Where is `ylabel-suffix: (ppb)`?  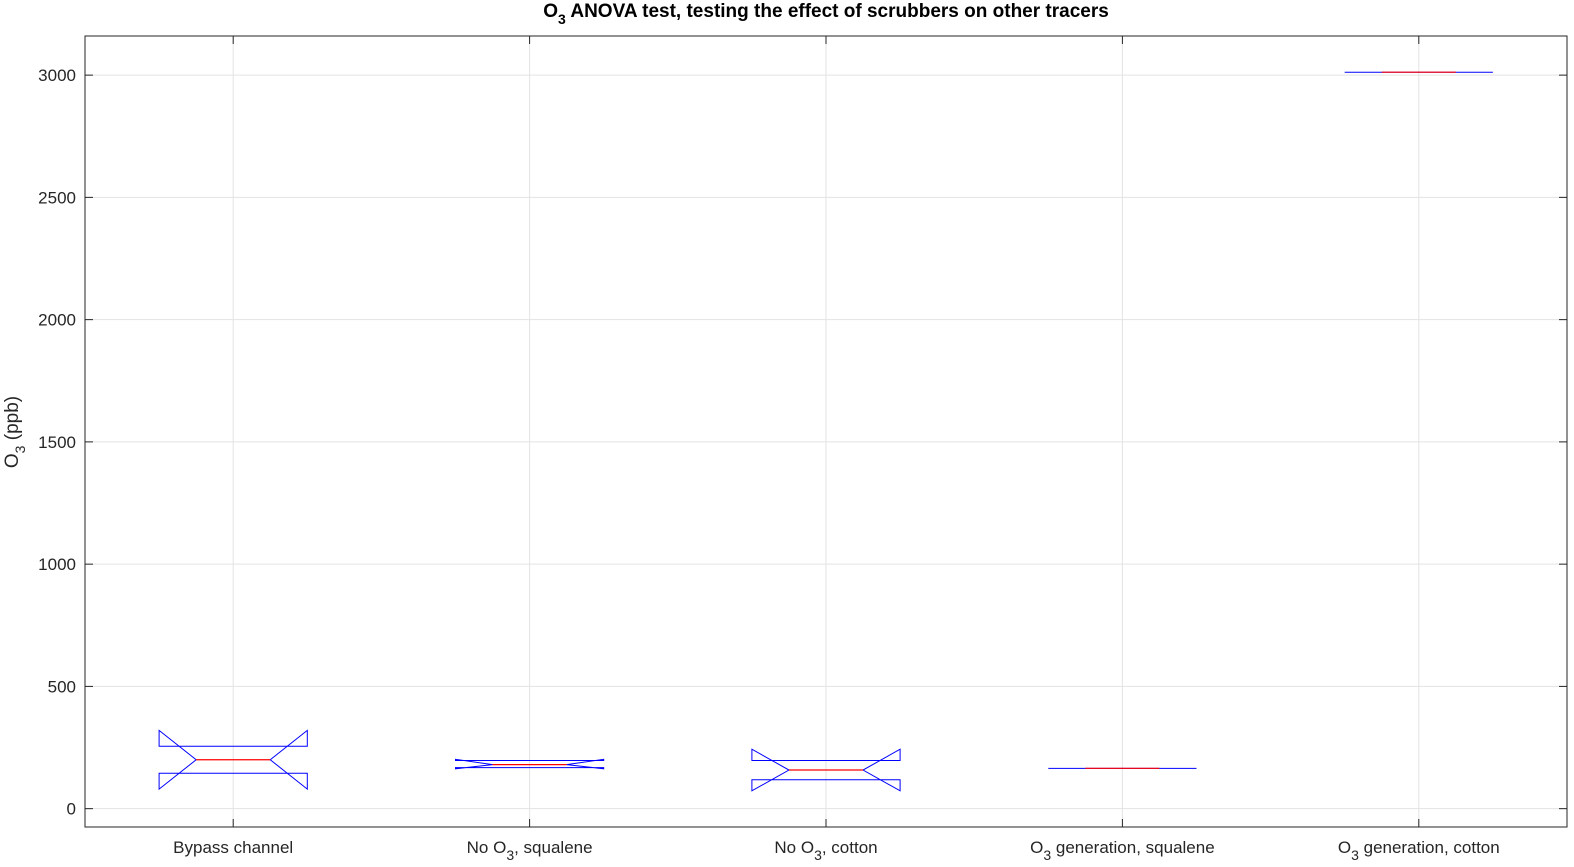 ylabel-suffix: (ppb) is located at coordinates (12, 421).